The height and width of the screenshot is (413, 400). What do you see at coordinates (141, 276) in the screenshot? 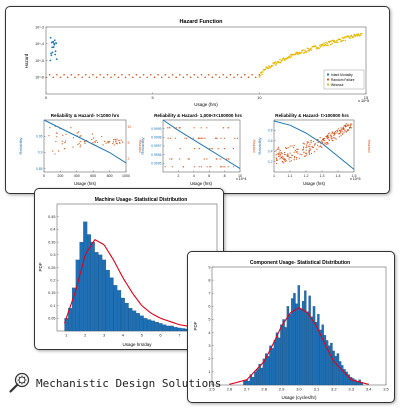
I see `machine-bars` at bounding box center [141, 276].